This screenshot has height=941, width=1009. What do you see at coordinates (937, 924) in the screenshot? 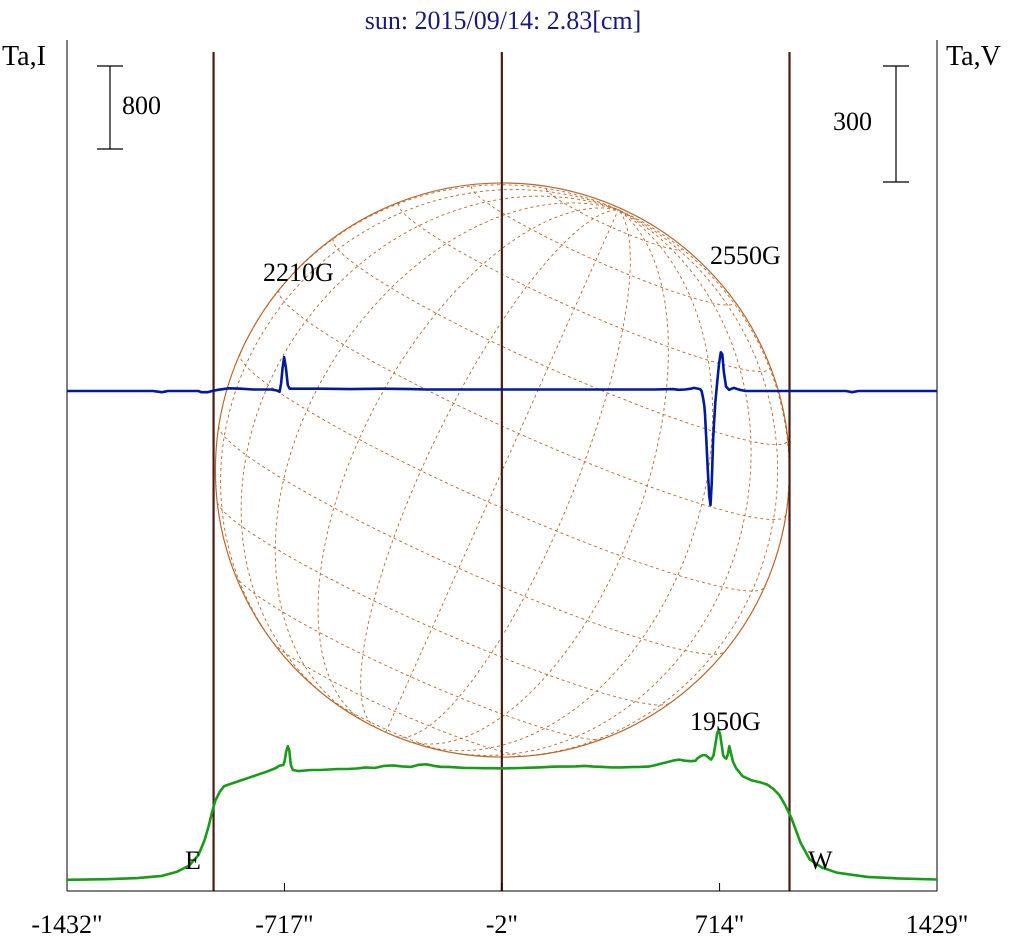
I see `x-tick-label: 1429"` at bounding box center [937, 924].